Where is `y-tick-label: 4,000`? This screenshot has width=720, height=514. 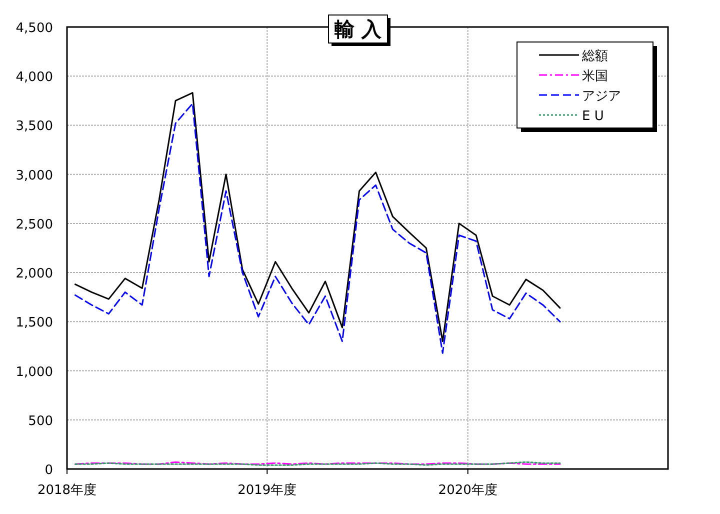
y-tick-label: 4,000 is located at coordinates (34, 78).